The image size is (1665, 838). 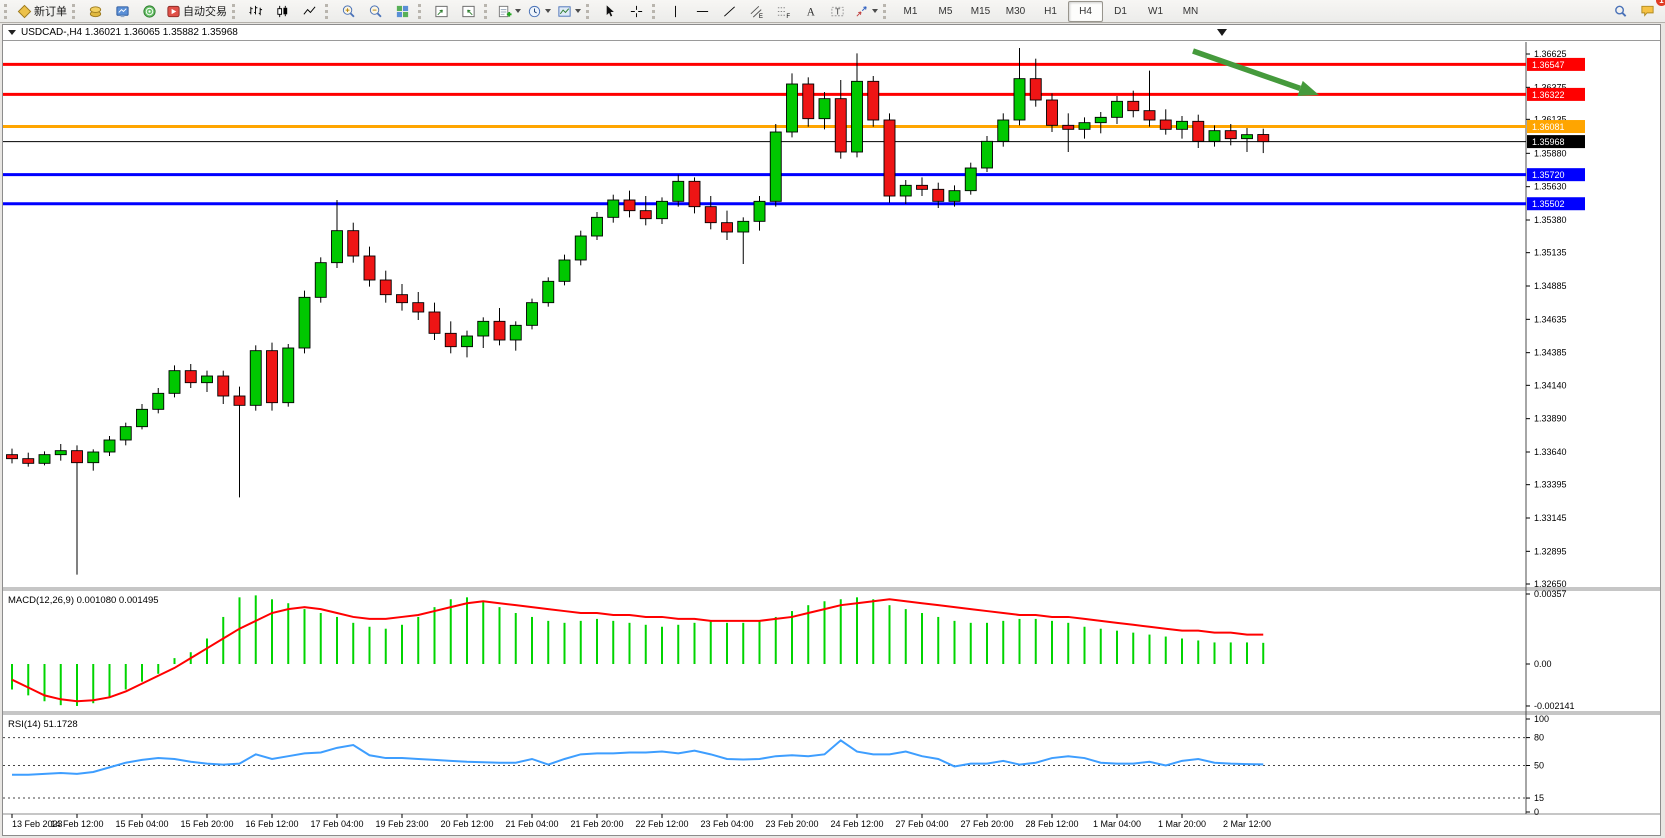 I want to click on fibonacci-button: F, so click(x=783, y=11).